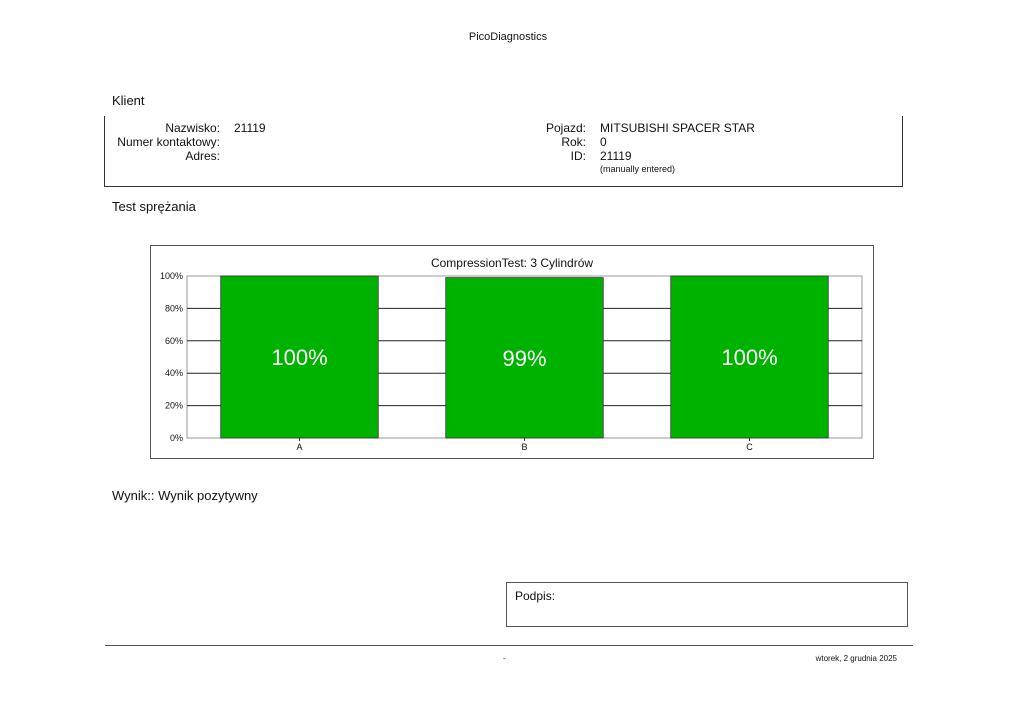 This screenshot has height=724, width=1024. I want to click on chart-title: CompressionTest: 3 Cylindrów, so click(512, 263).